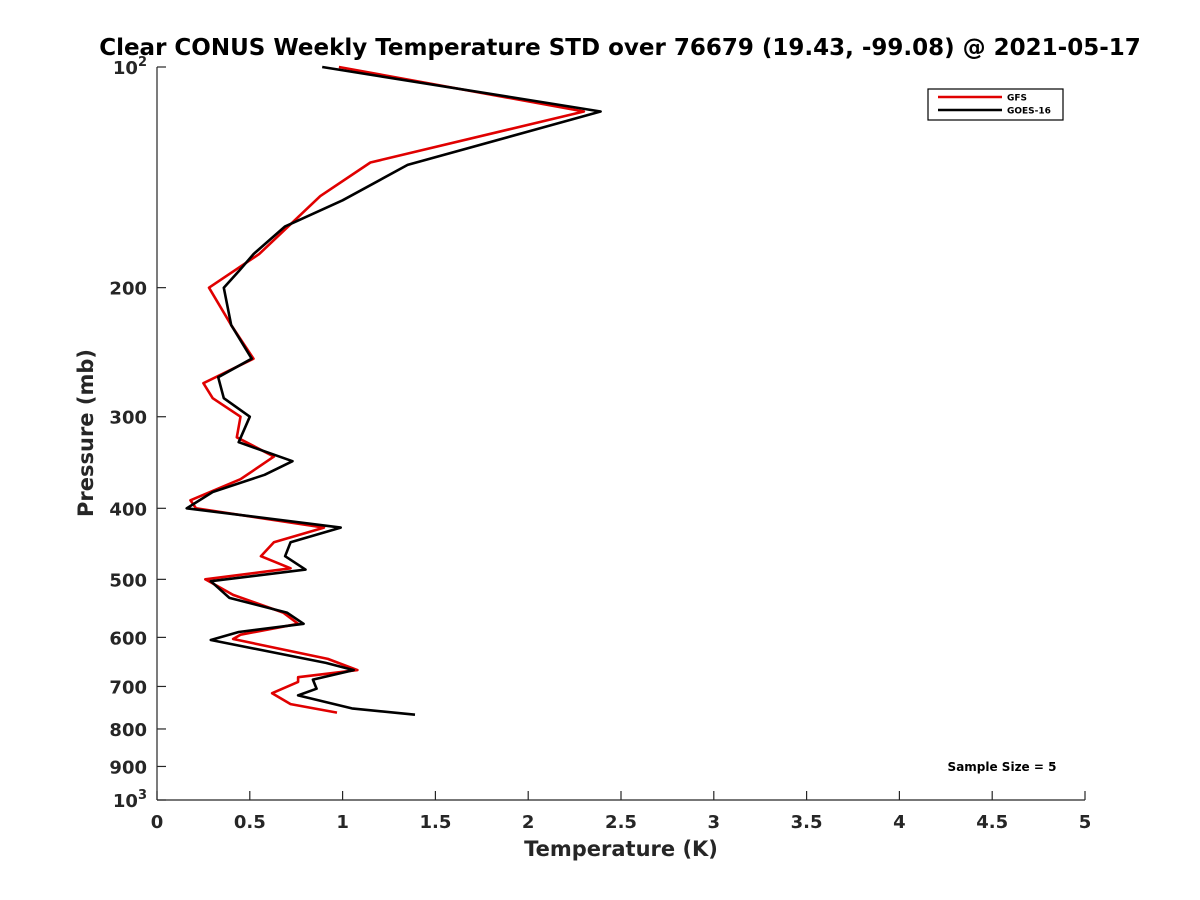 The width and height of the screenshot is (1200, 900). I want to click on y-tick-label: 900, so click(128, 767).